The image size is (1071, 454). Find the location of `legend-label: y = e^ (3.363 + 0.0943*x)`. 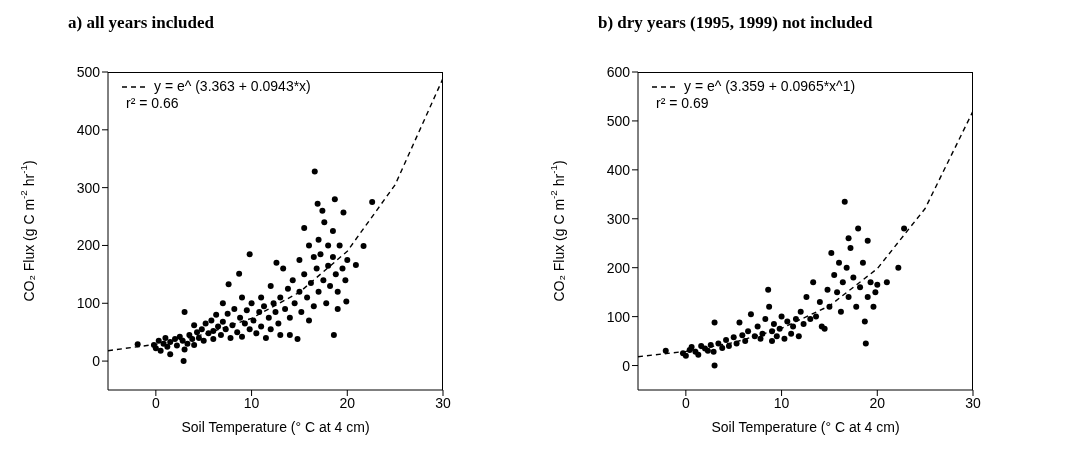

legend-label: y = e^ (3.363 + 0.0943*x) is located at coordinates (232, 86).